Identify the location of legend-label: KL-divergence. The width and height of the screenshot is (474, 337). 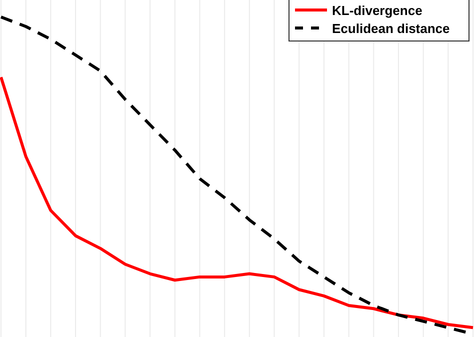
(377, 10).